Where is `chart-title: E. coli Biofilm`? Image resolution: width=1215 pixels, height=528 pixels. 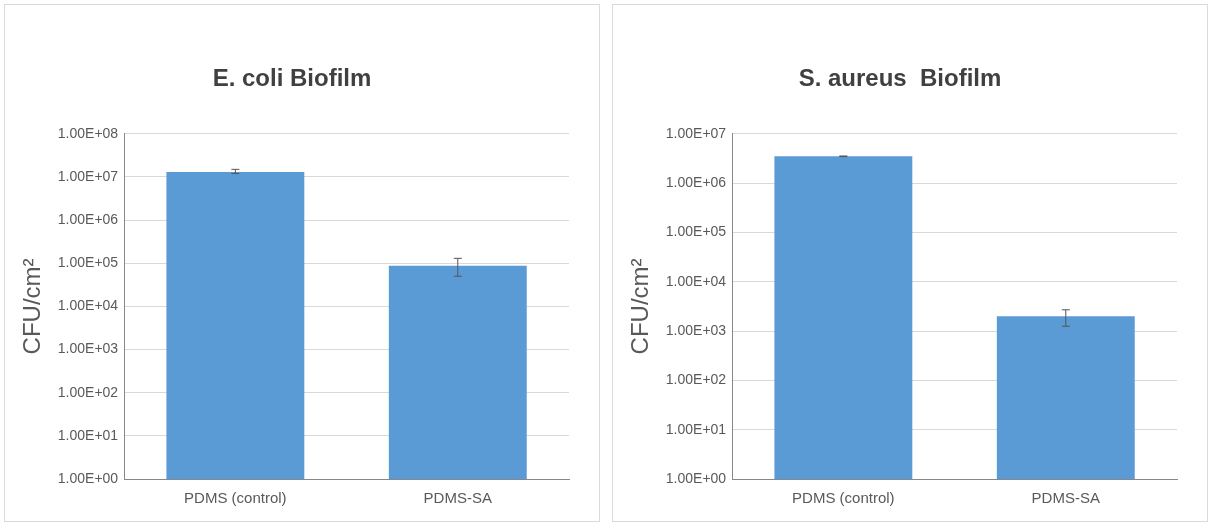
chart-title: E. coli Biofilm is located at coordinates (292, 78).